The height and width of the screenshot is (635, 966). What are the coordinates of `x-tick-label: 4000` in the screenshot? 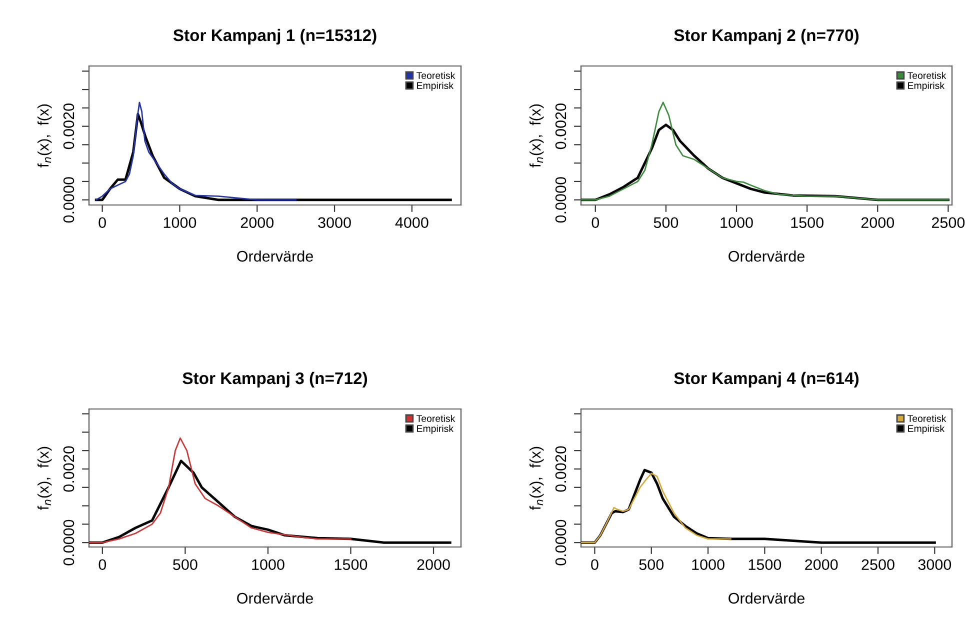 It's located at (411, 222).